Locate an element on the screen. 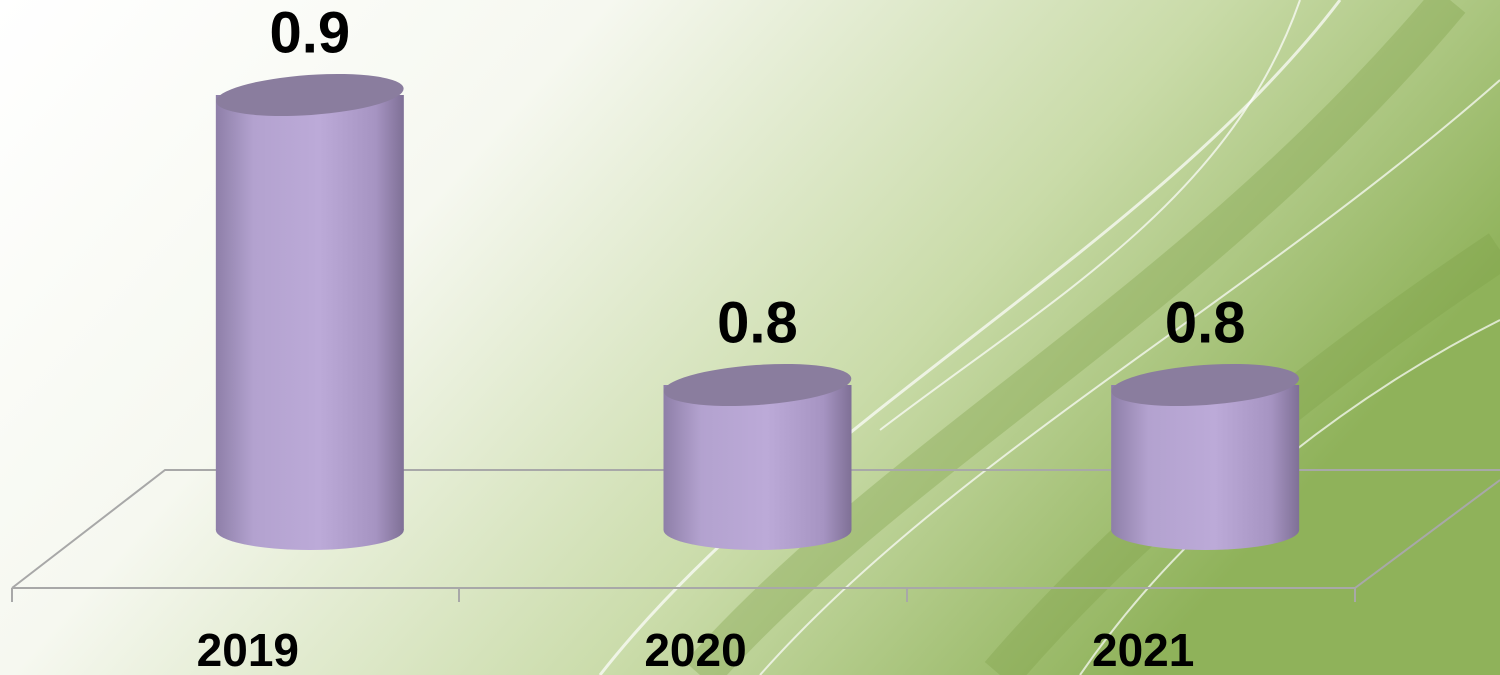 The image size is (1500, 675). x-tick-label: 2019 is located at coordinates (248, 649).